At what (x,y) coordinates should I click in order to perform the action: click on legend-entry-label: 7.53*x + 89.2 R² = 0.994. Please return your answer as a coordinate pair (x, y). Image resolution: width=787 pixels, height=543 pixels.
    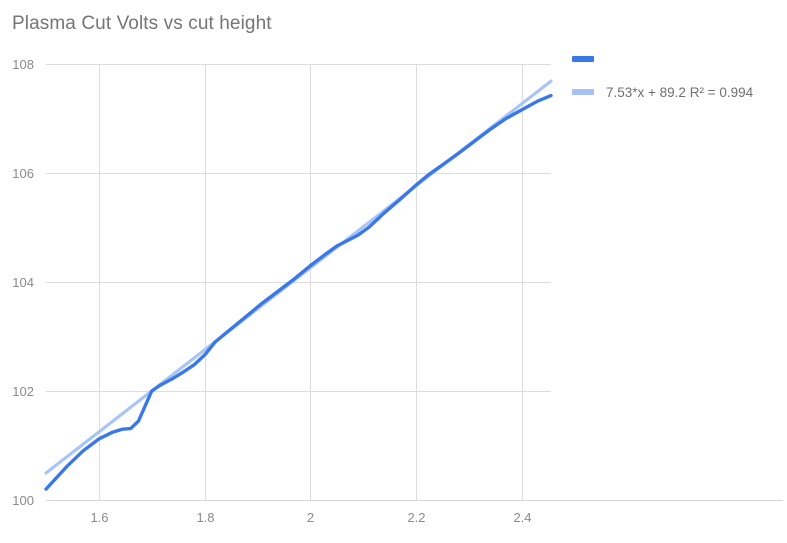
    Looking at the image, I should click on (680, 92).